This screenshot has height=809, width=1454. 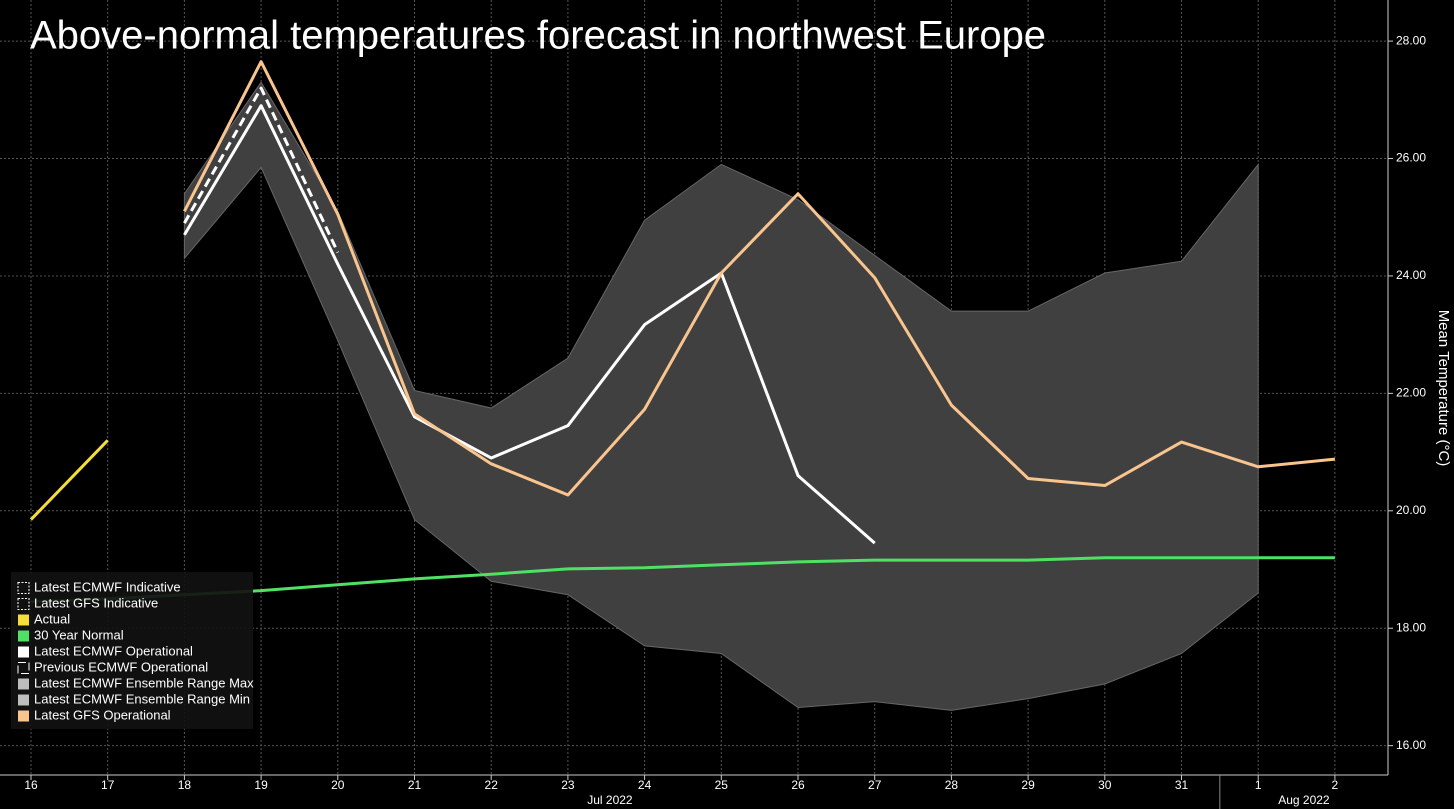 I want to click on x-tick-label: 1, so click(x=1258, y=785).